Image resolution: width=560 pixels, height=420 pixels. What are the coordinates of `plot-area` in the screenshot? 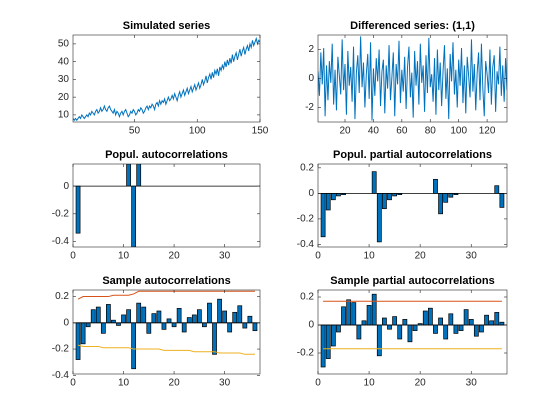 It's located at (412, 205).